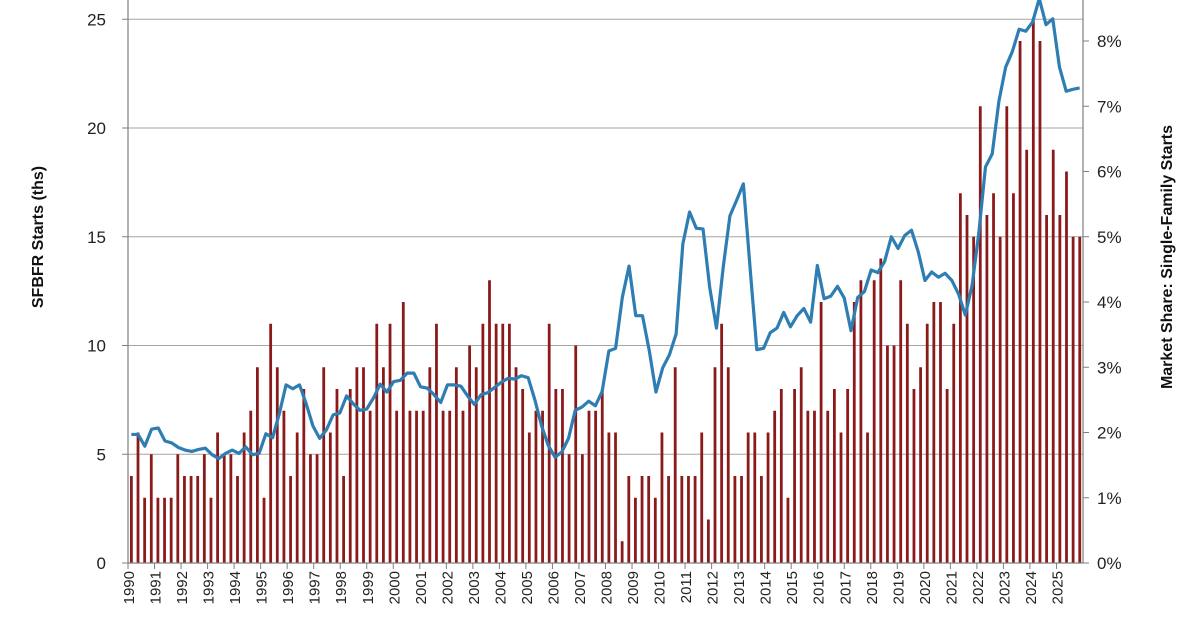  Describe the element at coordinates (1057, 587) in the screenshot. I see `x-tick-label: 2025` at that location.